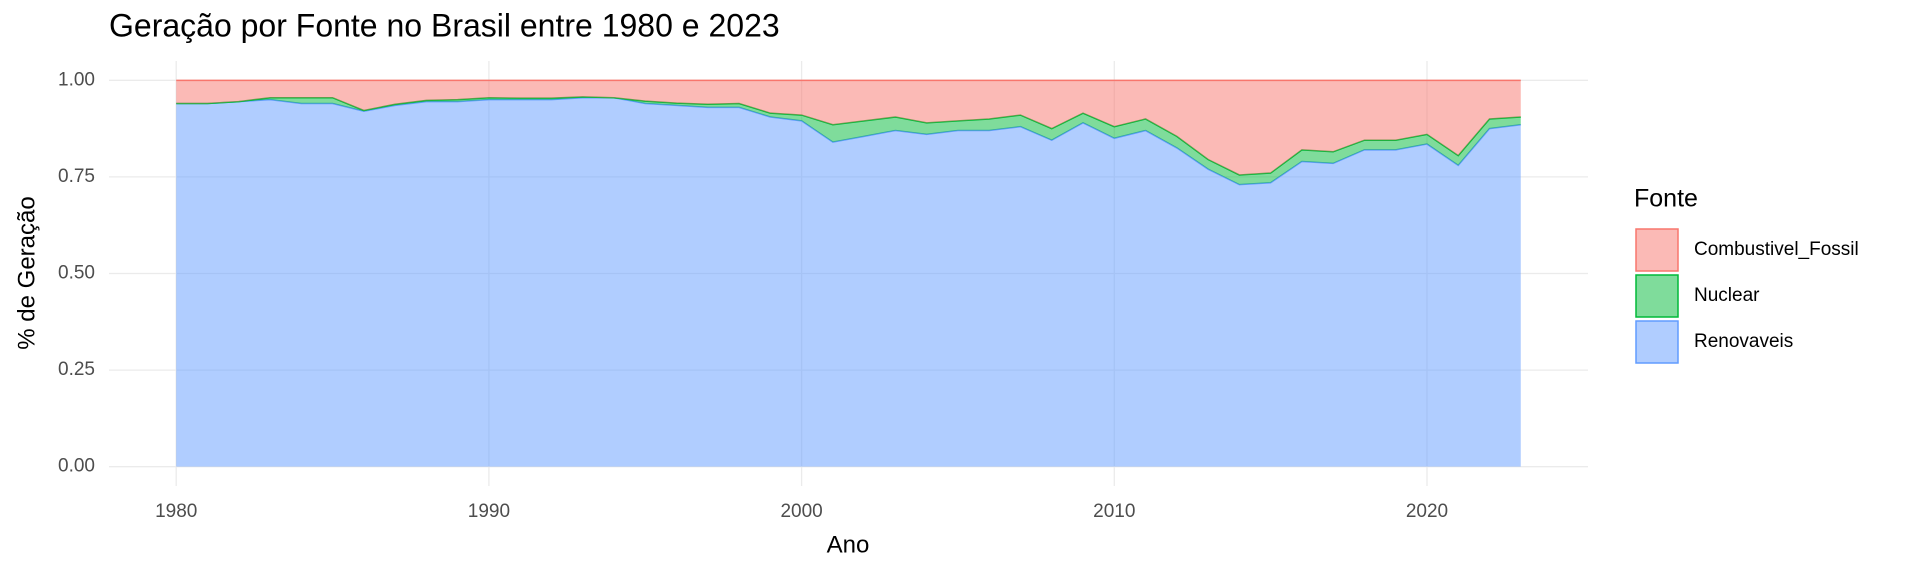 The image size is (1920, 576). Describe the element at coordinates (1427, 511) in the screenshot. I see `x-tick-label: 2020` at that location.